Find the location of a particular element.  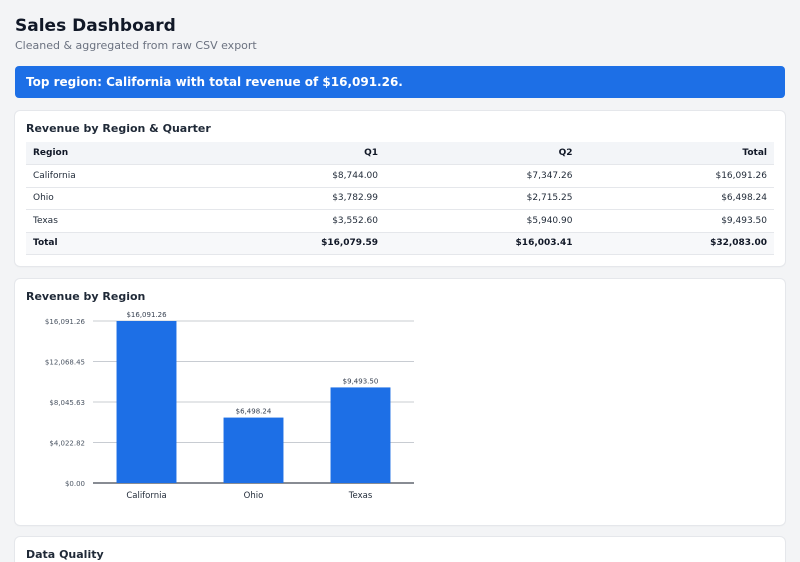

table-total-row: Total $16,079.59 $16,003.41 $32,083.00 is located at coordinates (400, 243).